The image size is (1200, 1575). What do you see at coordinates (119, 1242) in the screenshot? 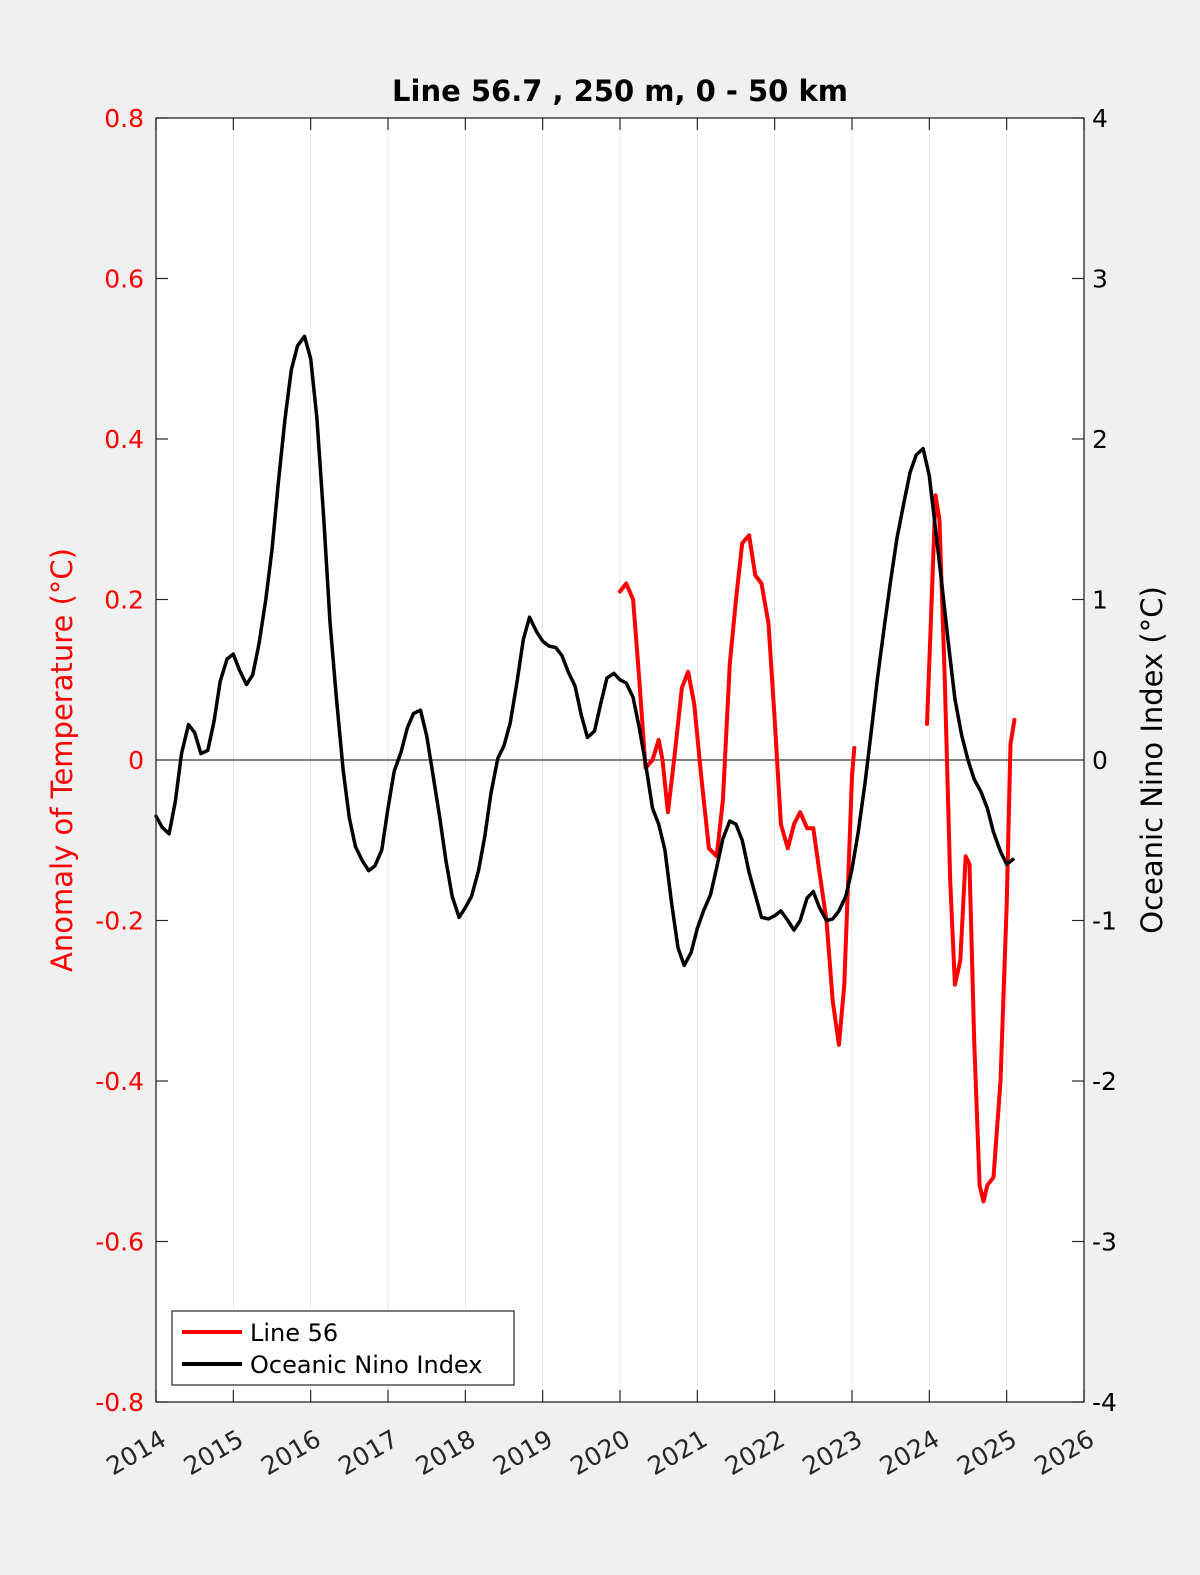
I see `y-left-tick-label-1: -0.6` at bounding box center [119, 1242].